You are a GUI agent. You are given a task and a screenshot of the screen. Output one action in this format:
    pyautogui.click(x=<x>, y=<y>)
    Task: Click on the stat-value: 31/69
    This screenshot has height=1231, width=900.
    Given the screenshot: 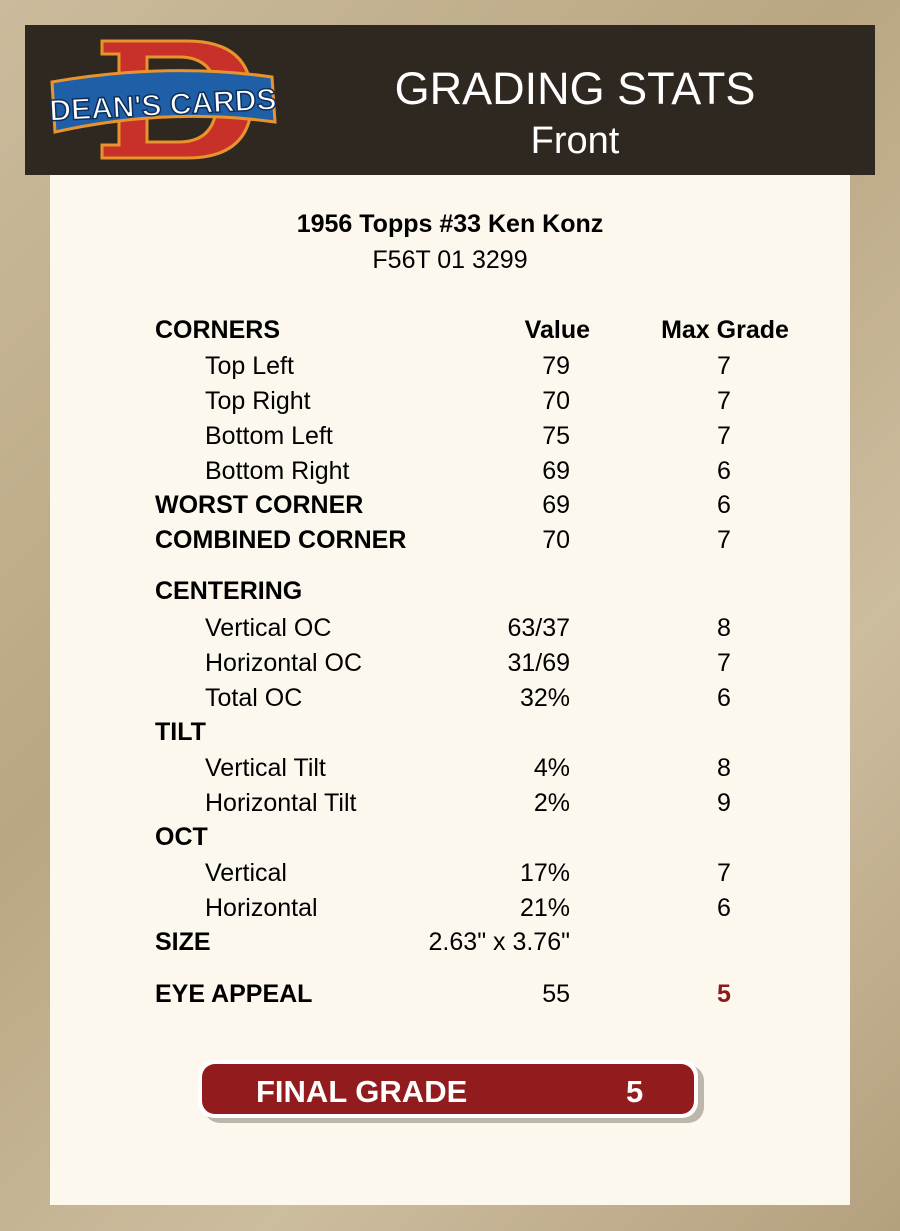 What is the action you would take?
    pyautogui.click(x=538, y=663)
    